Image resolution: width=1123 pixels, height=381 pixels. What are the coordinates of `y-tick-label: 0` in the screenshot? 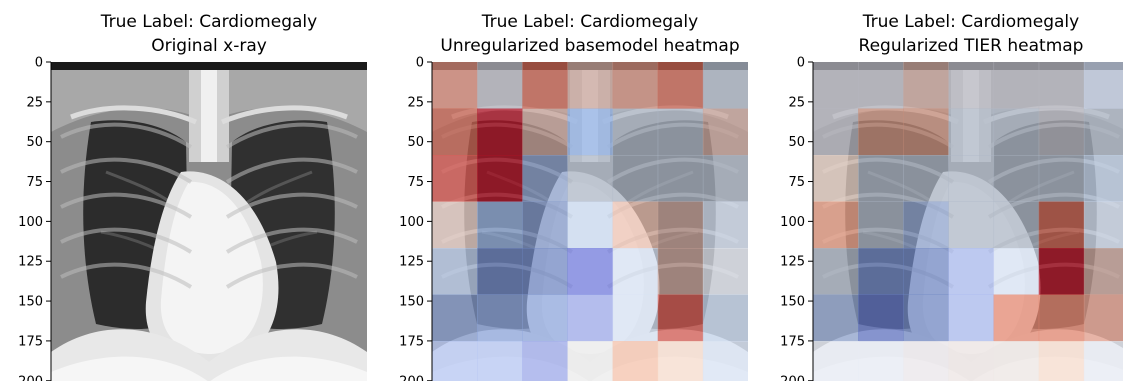 It's located at (801, 63).